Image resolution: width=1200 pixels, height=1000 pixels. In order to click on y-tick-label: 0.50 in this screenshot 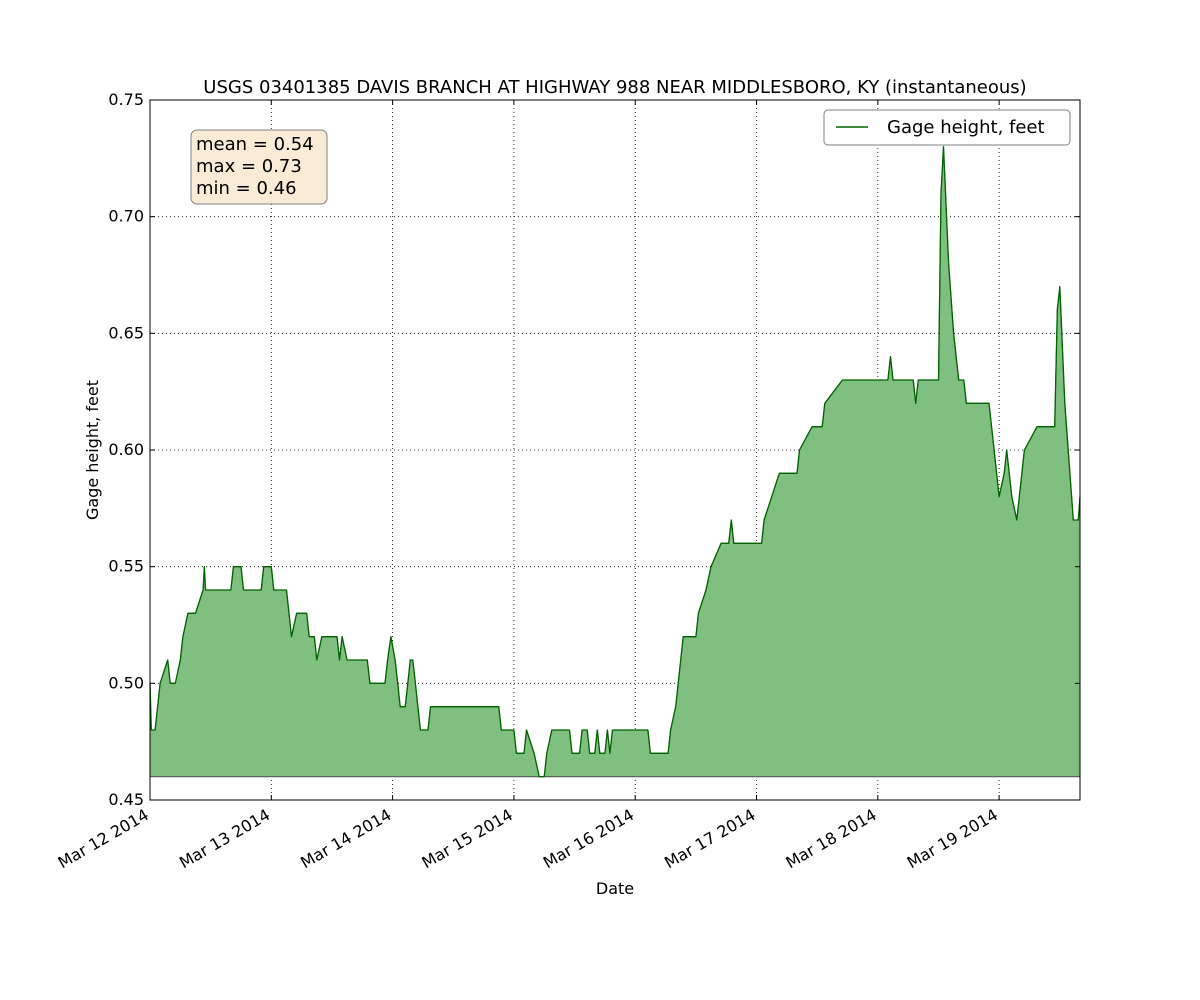, I will do `click(126, 682)`.